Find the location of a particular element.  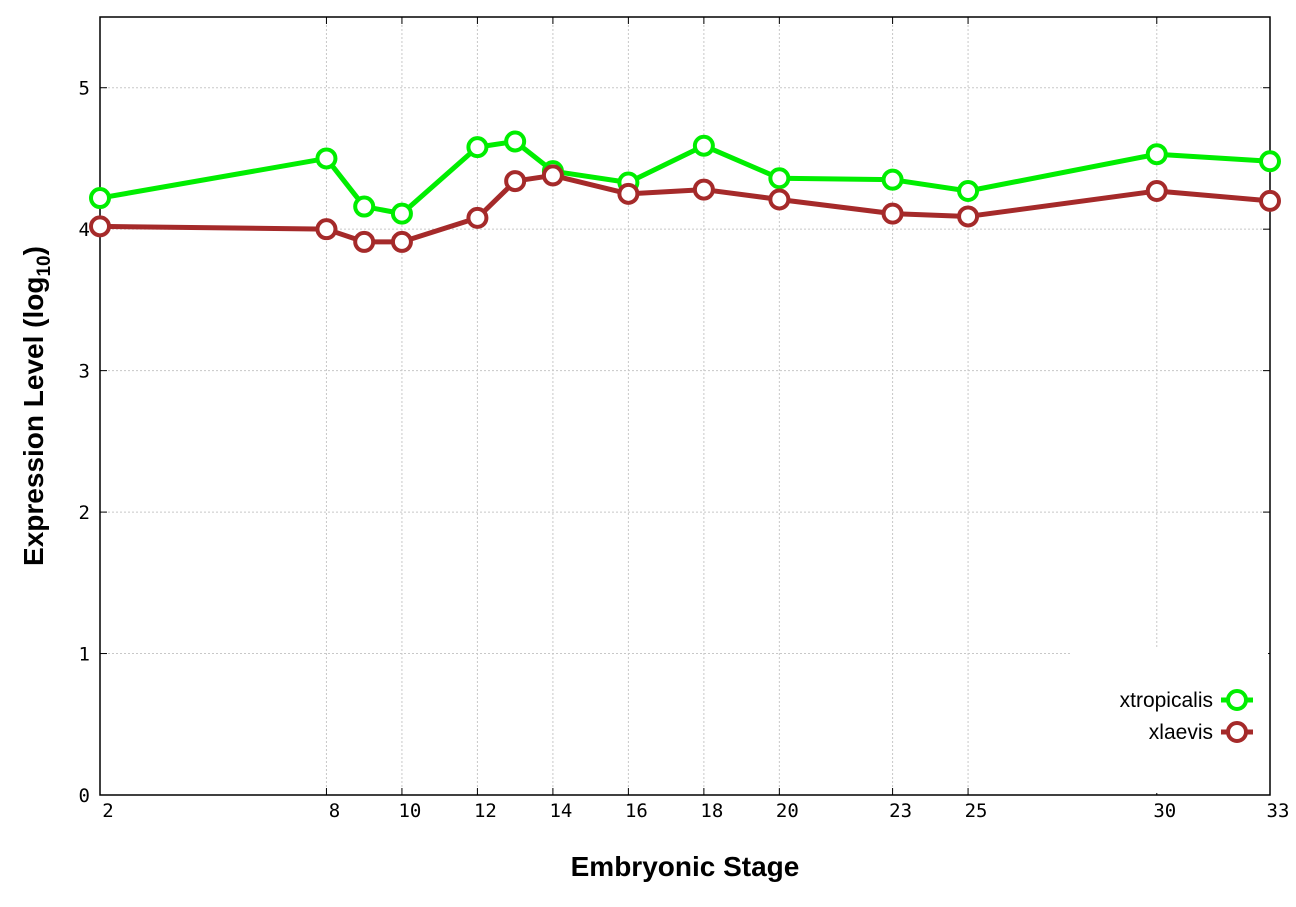

x-tick-label: 12 is located at coordinates (485, 811).